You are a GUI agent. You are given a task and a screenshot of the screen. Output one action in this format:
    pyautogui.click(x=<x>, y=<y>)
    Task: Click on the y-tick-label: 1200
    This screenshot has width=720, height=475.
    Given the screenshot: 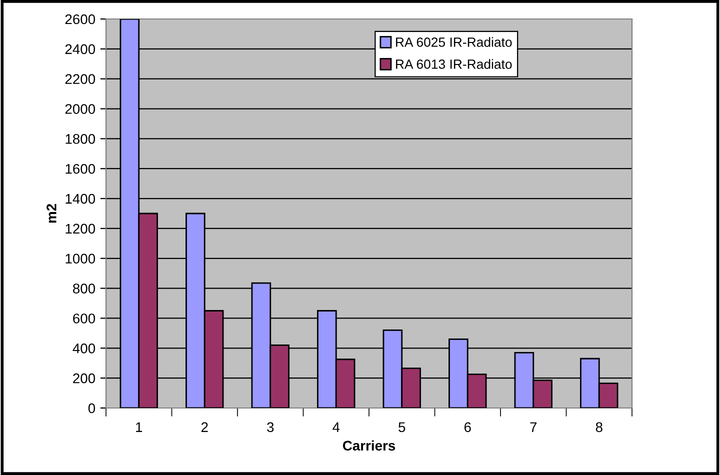 What is the action you would take?
    pyautogui.click(x=81, y=229)
    